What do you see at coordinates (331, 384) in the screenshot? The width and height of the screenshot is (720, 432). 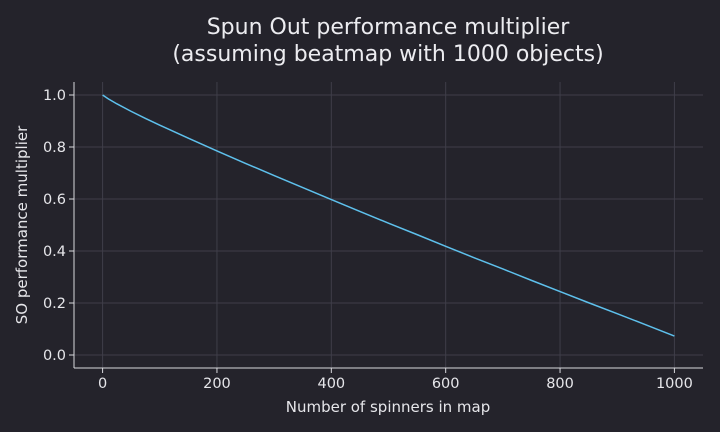 I see `x-tick-label-2: 400` at bounding box center [331, 384].